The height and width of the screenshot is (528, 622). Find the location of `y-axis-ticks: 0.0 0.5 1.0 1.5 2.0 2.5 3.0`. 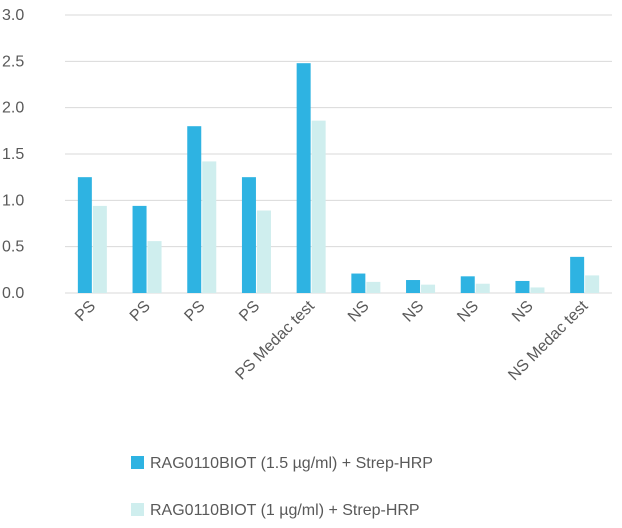

y-axis-ticks: 0.0 0.5 1.0 1.5 2.0 2.5 3.0 is located at coordinates (13, 154).